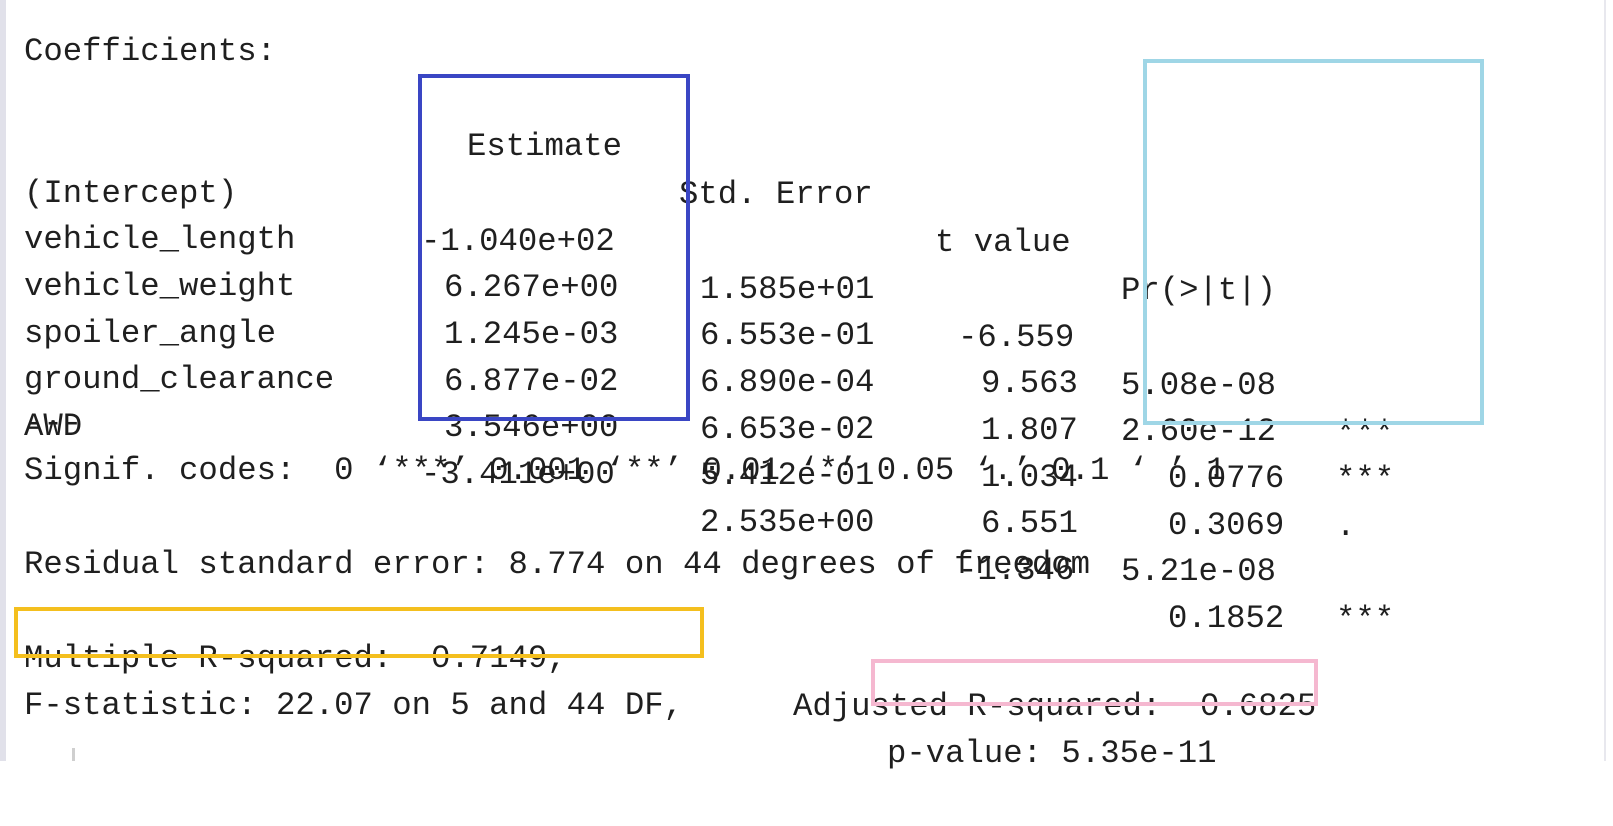 The width and height of the screenshot is (1613, 826). I want to click on overall-p-value: p-value: 5.35e-11, so click(1052, 753).